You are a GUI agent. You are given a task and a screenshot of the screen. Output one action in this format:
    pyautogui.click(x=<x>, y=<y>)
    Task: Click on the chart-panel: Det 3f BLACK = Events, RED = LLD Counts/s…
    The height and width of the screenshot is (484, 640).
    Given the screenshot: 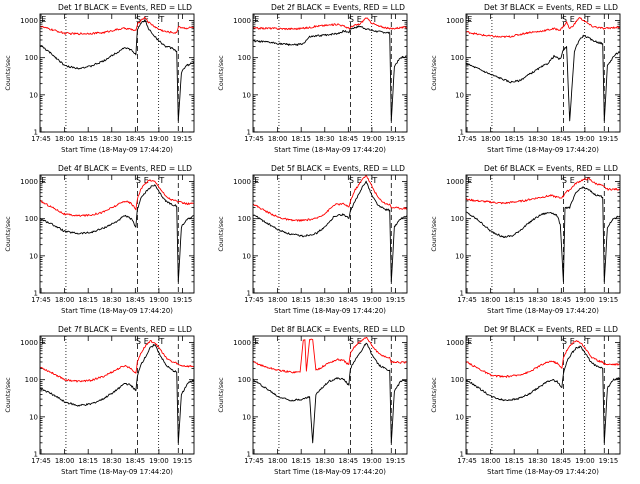 What is the action you would take?
    pyautogui.click(x=525, y=78)
    